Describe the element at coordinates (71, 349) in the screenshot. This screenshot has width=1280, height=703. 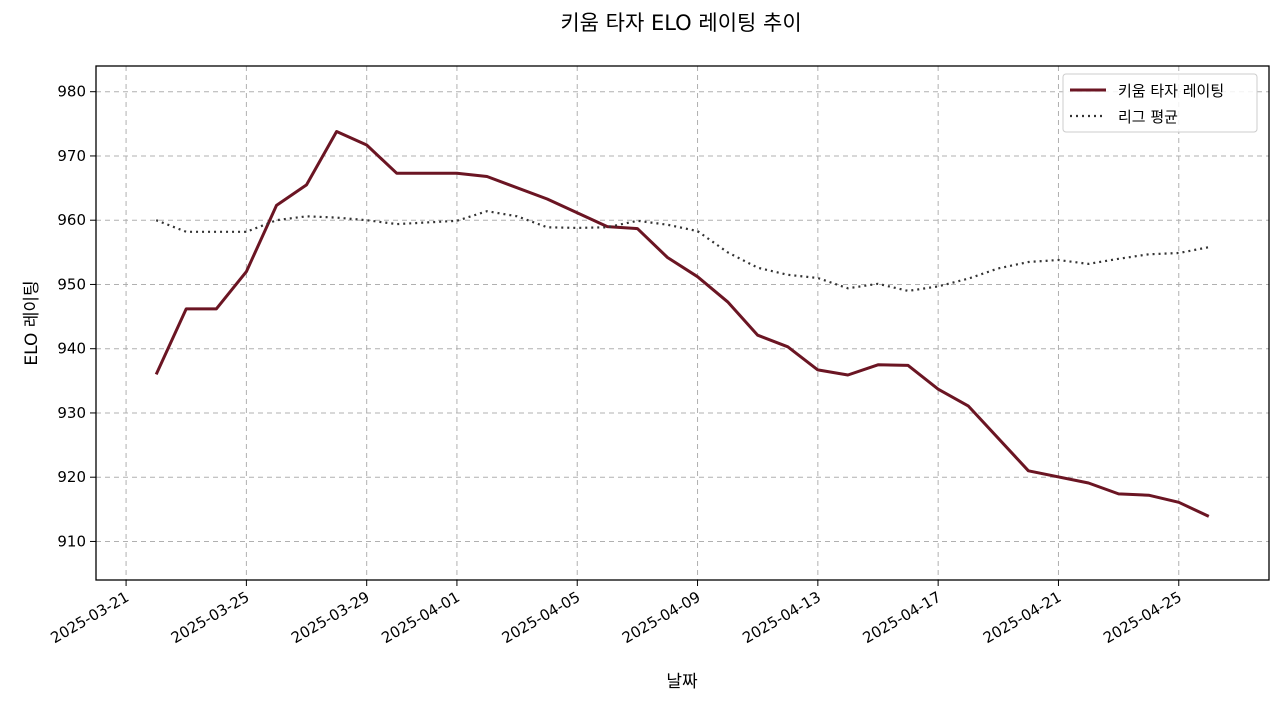
I see `y-tick-label: 940` at that location.